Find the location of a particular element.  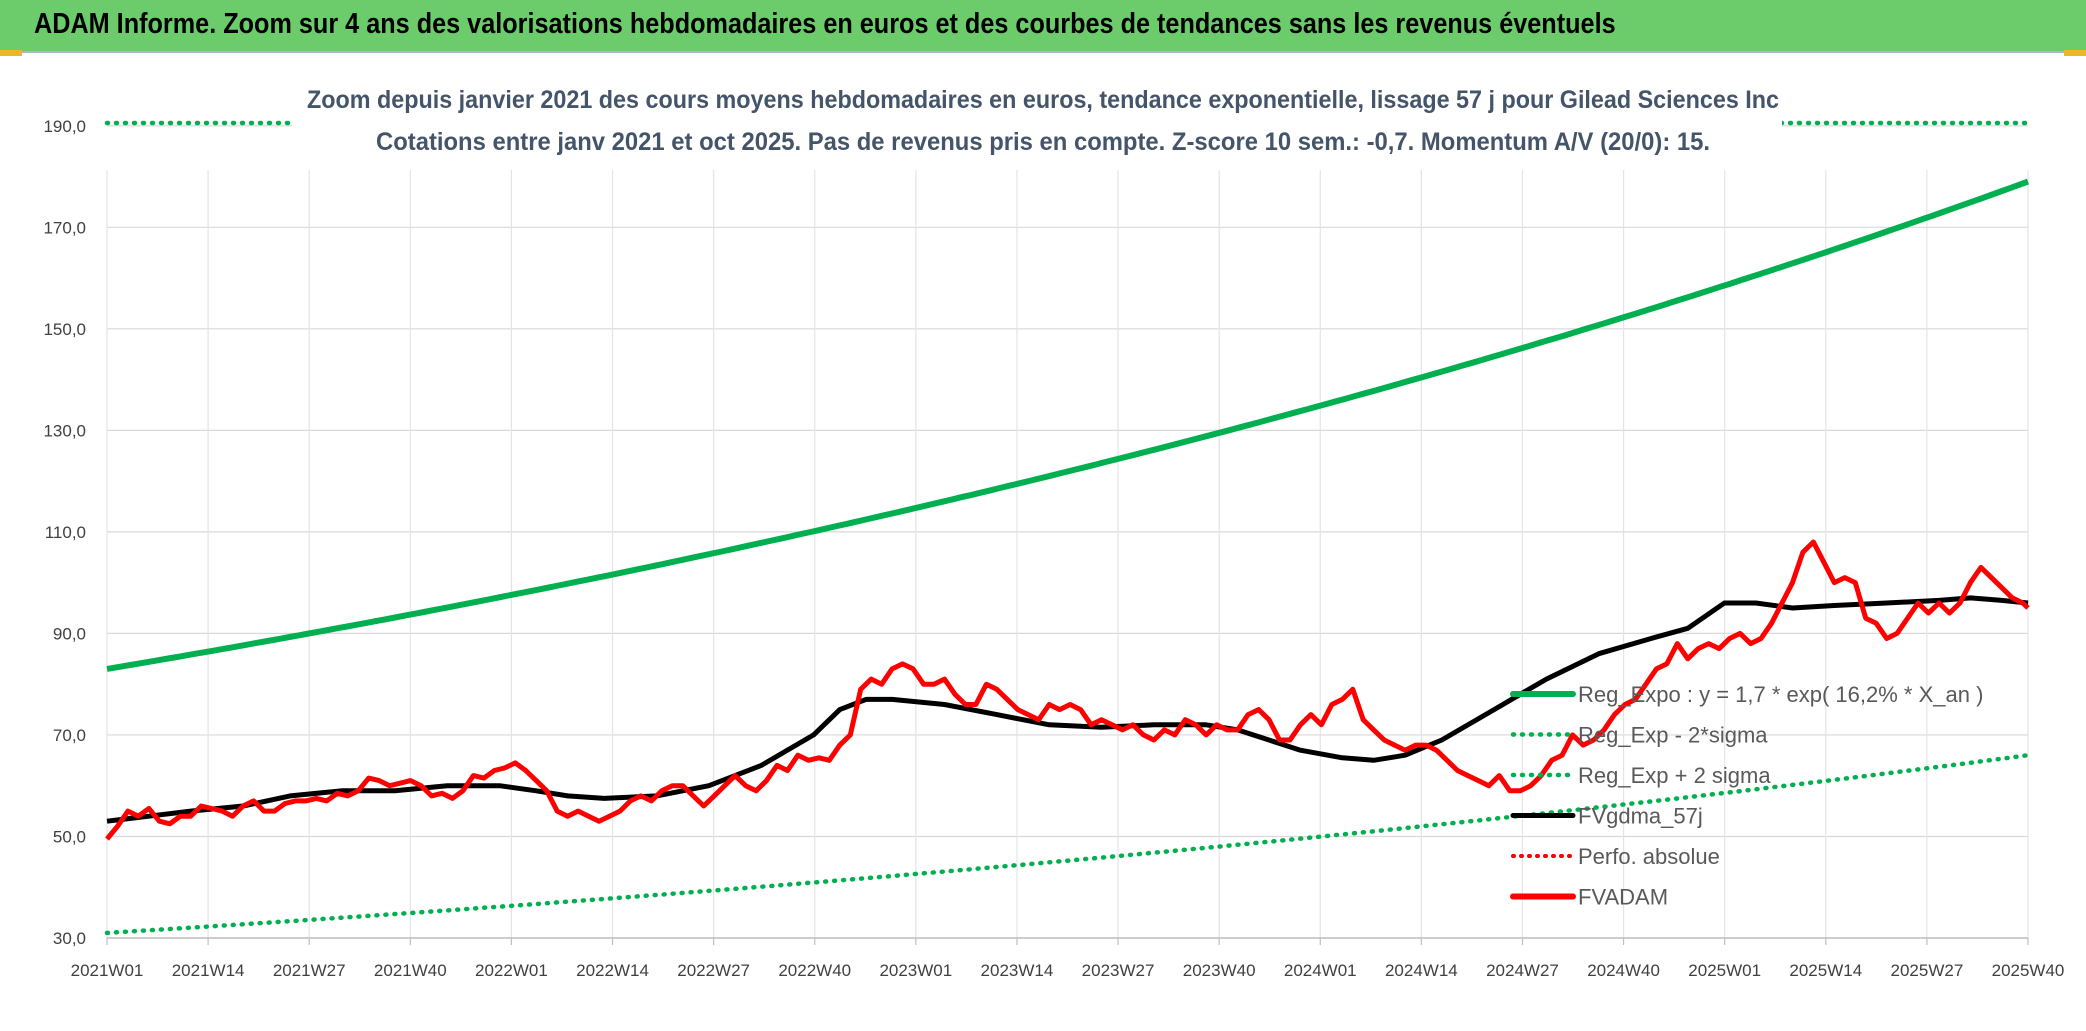

x-tick-label: 2023W27 is located at coordinates (1118, 970).